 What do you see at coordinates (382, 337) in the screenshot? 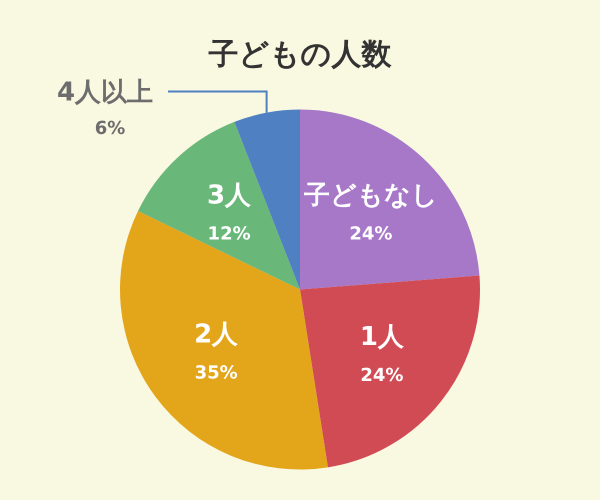
I see `slice-label: 1人` at bounding box center [382, 337].